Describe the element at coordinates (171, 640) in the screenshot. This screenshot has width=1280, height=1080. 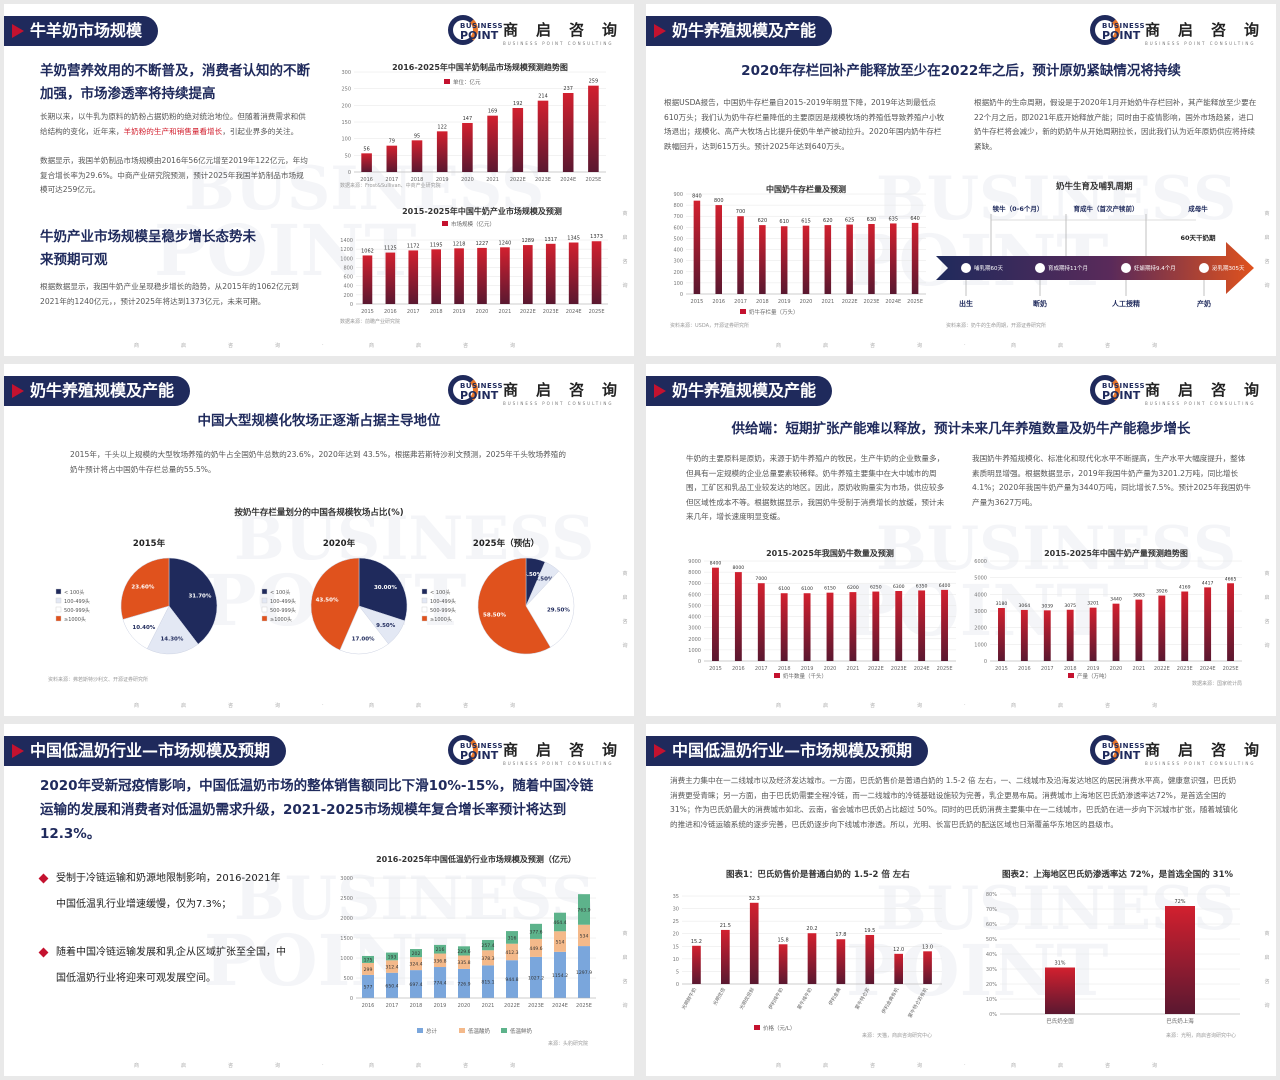
I see `pie-label: 14.30%` at that location.